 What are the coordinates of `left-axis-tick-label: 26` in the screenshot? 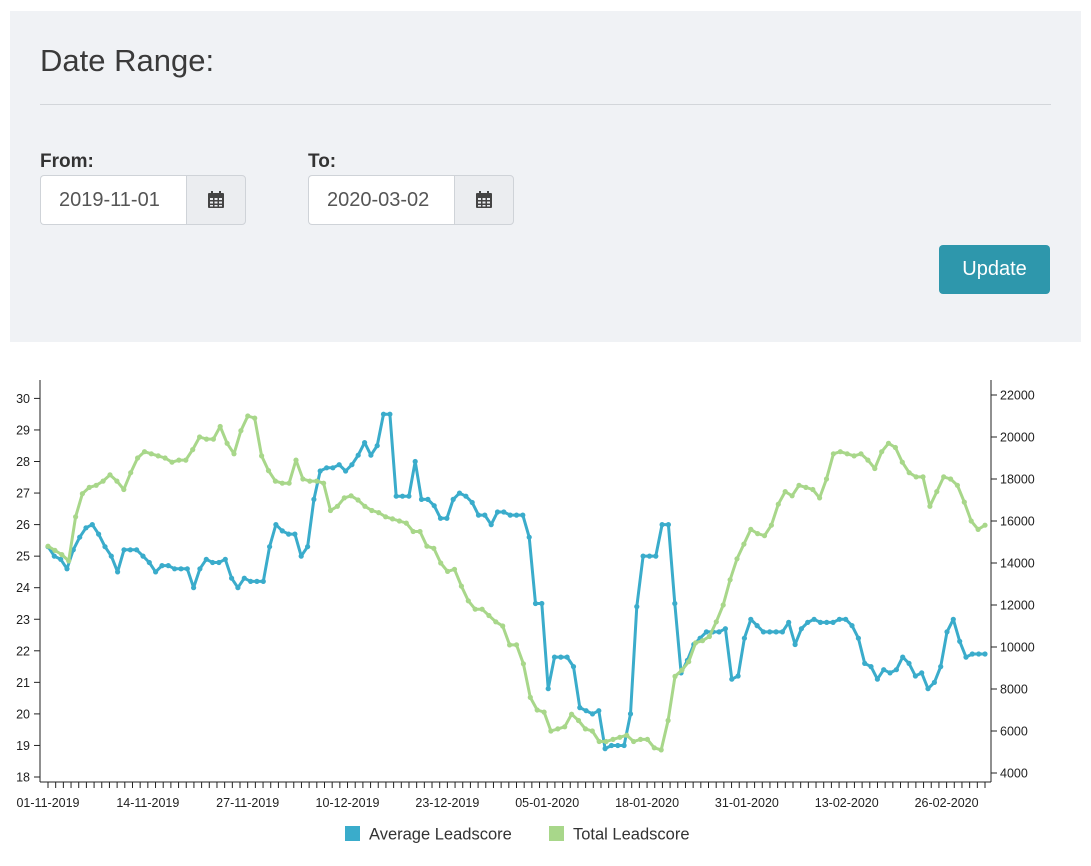 It's located at (23, 525).